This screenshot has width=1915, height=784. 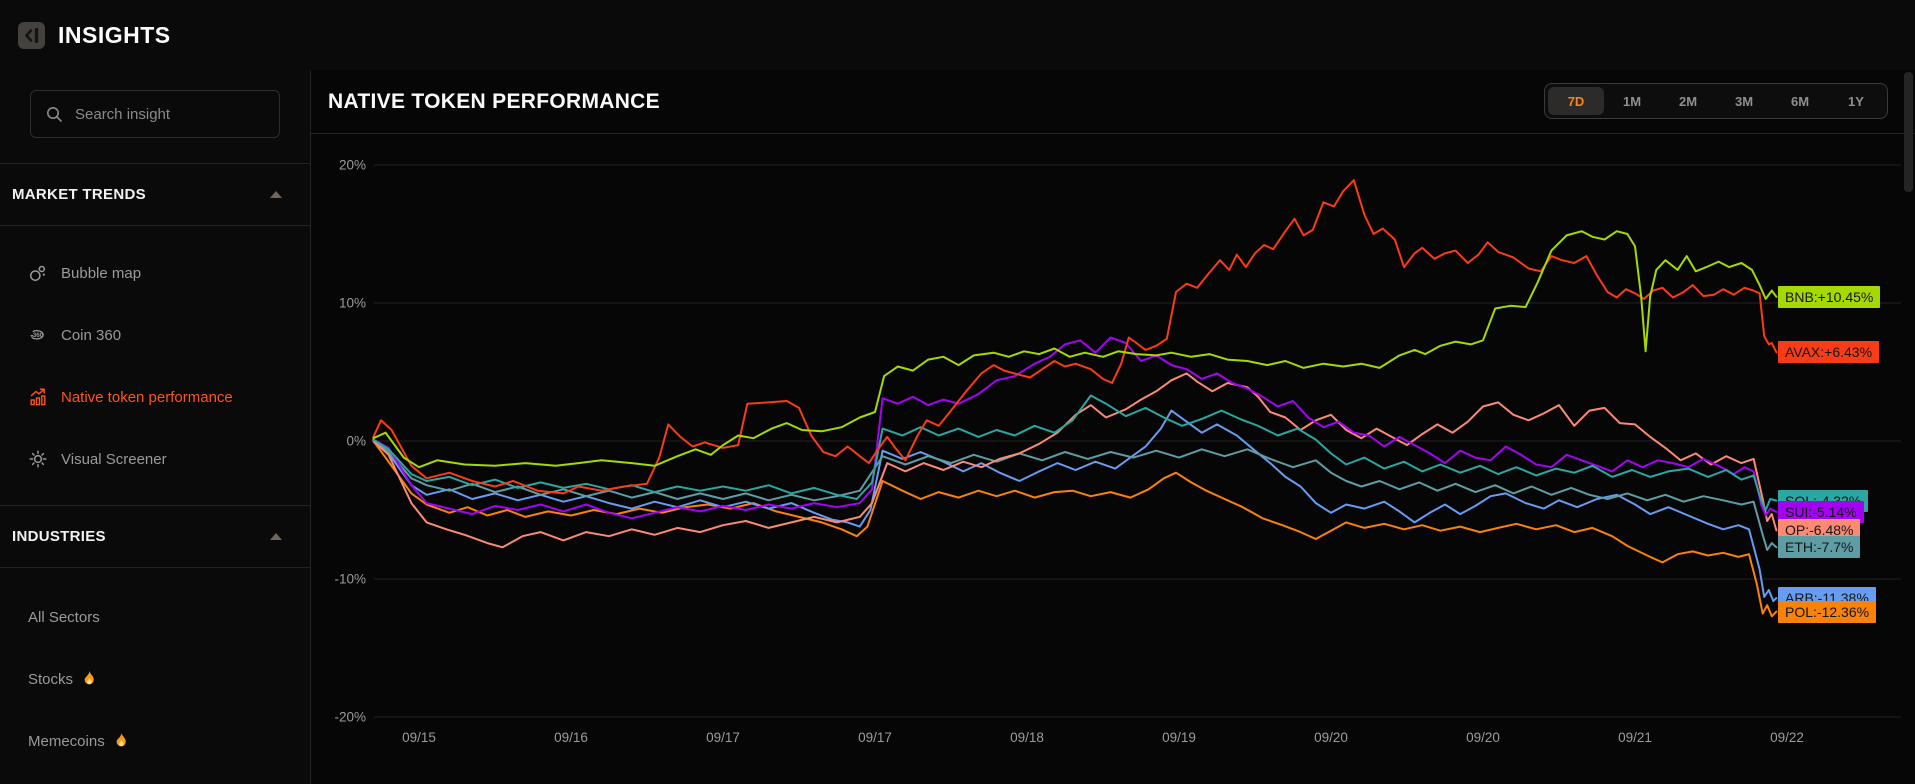 What do you see at coordinates (147, 397) in the screenshot?
I see `sidebar-item-label: Native token performance` at bounding box center [147, 397].